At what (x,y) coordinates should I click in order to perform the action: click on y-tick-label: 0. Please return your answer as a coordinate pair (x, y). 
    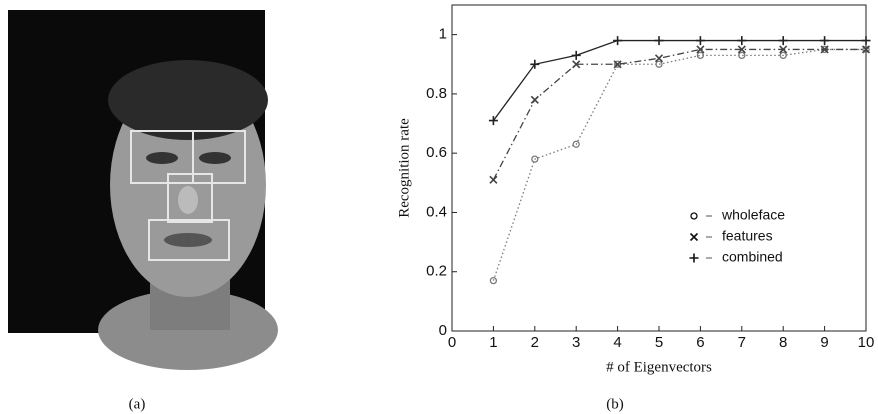
    Looking at the image, I should click on (443, 330).